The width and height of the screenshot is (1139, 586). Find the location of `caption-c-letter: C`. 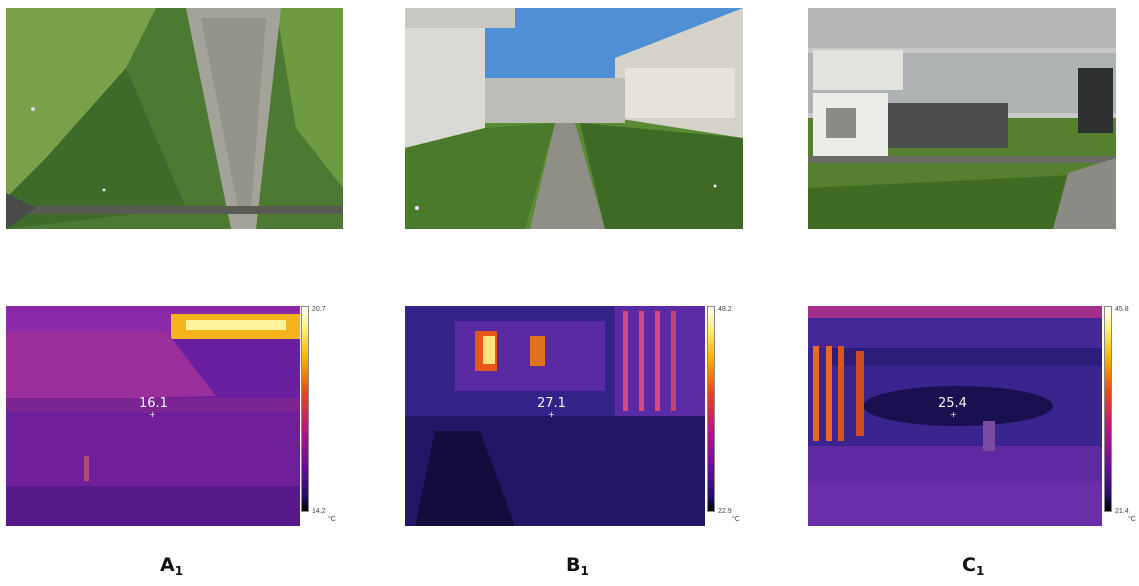

caption-c-letter: C is located at coordinates (969, 565).